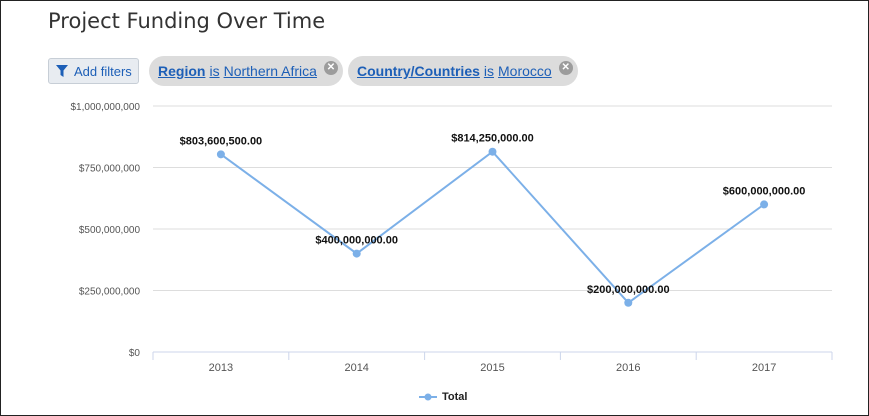 The height and width of the screenshot is (416, 869). Describe the element at coordinates (105, 107) in the screenshot. I see `y-tick-label: $1,000,000,000` at that location.